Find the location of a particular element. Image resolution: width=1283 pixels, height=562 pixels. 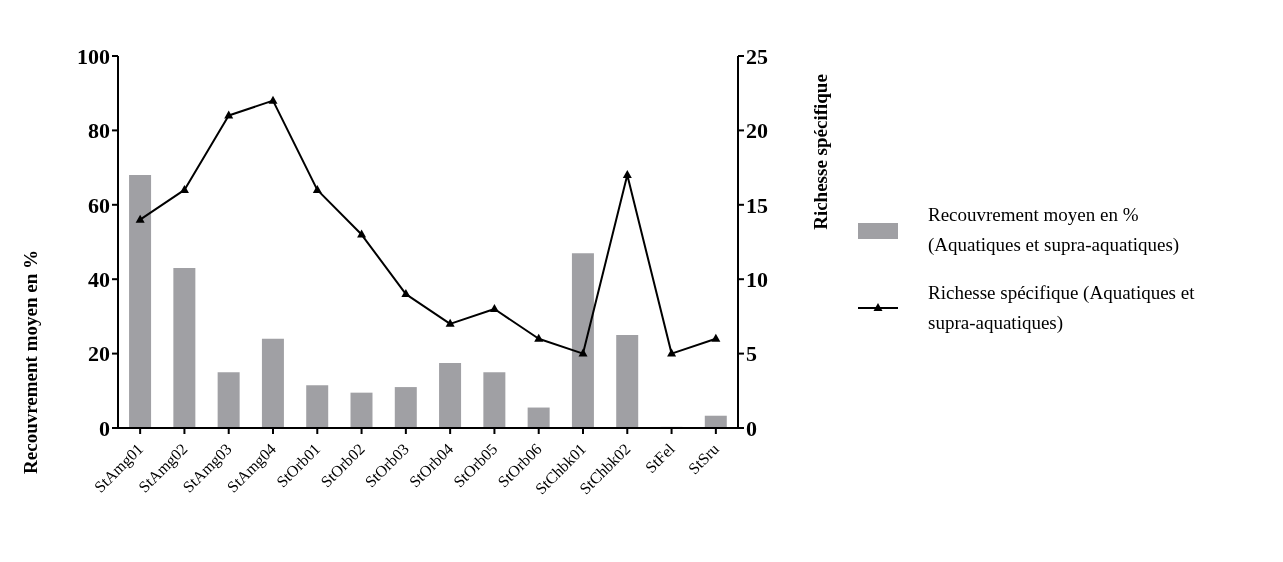

y-axis-title: Recouvrement moyen en % is located at coordinates (30, 362).